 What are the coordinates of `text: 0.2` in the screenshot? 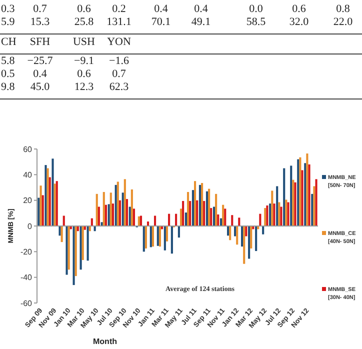 It's located at (119, 9).